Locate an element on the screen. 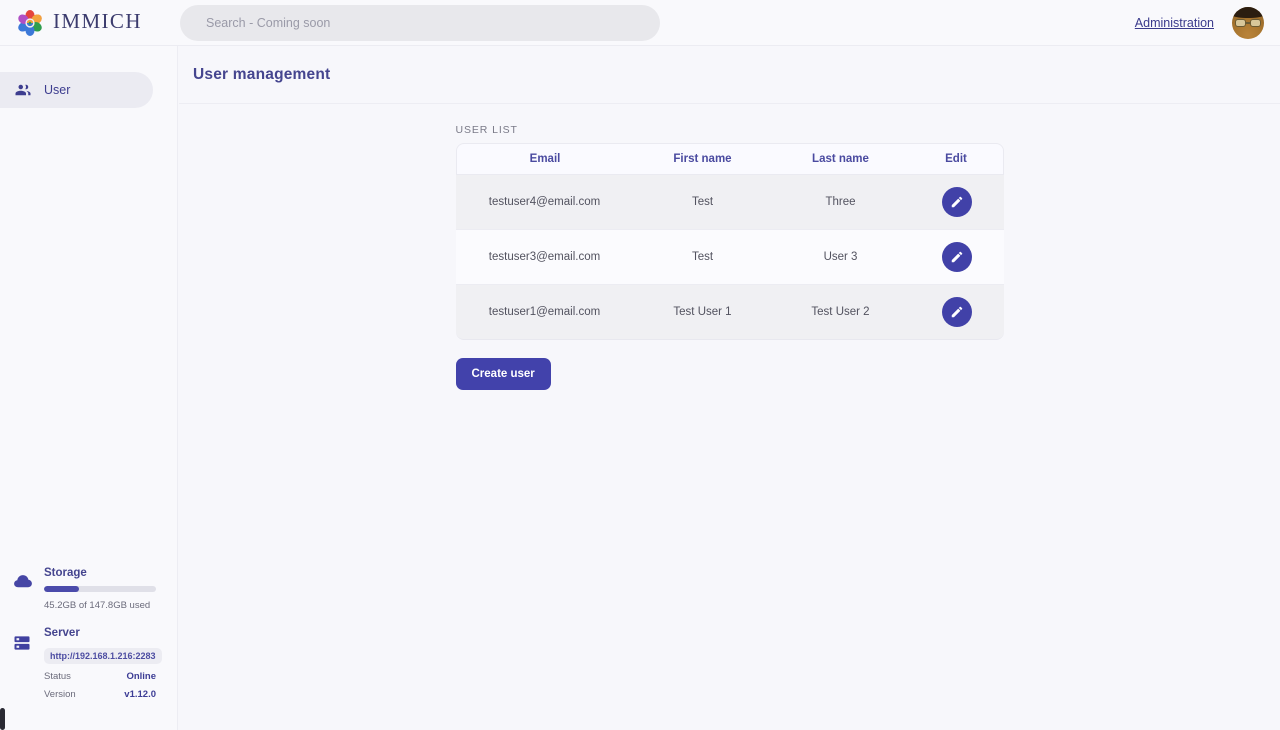 This screenshot has height=730, width=1280. cell-first-name: Test User 1 is located at coordinates (702, 312).